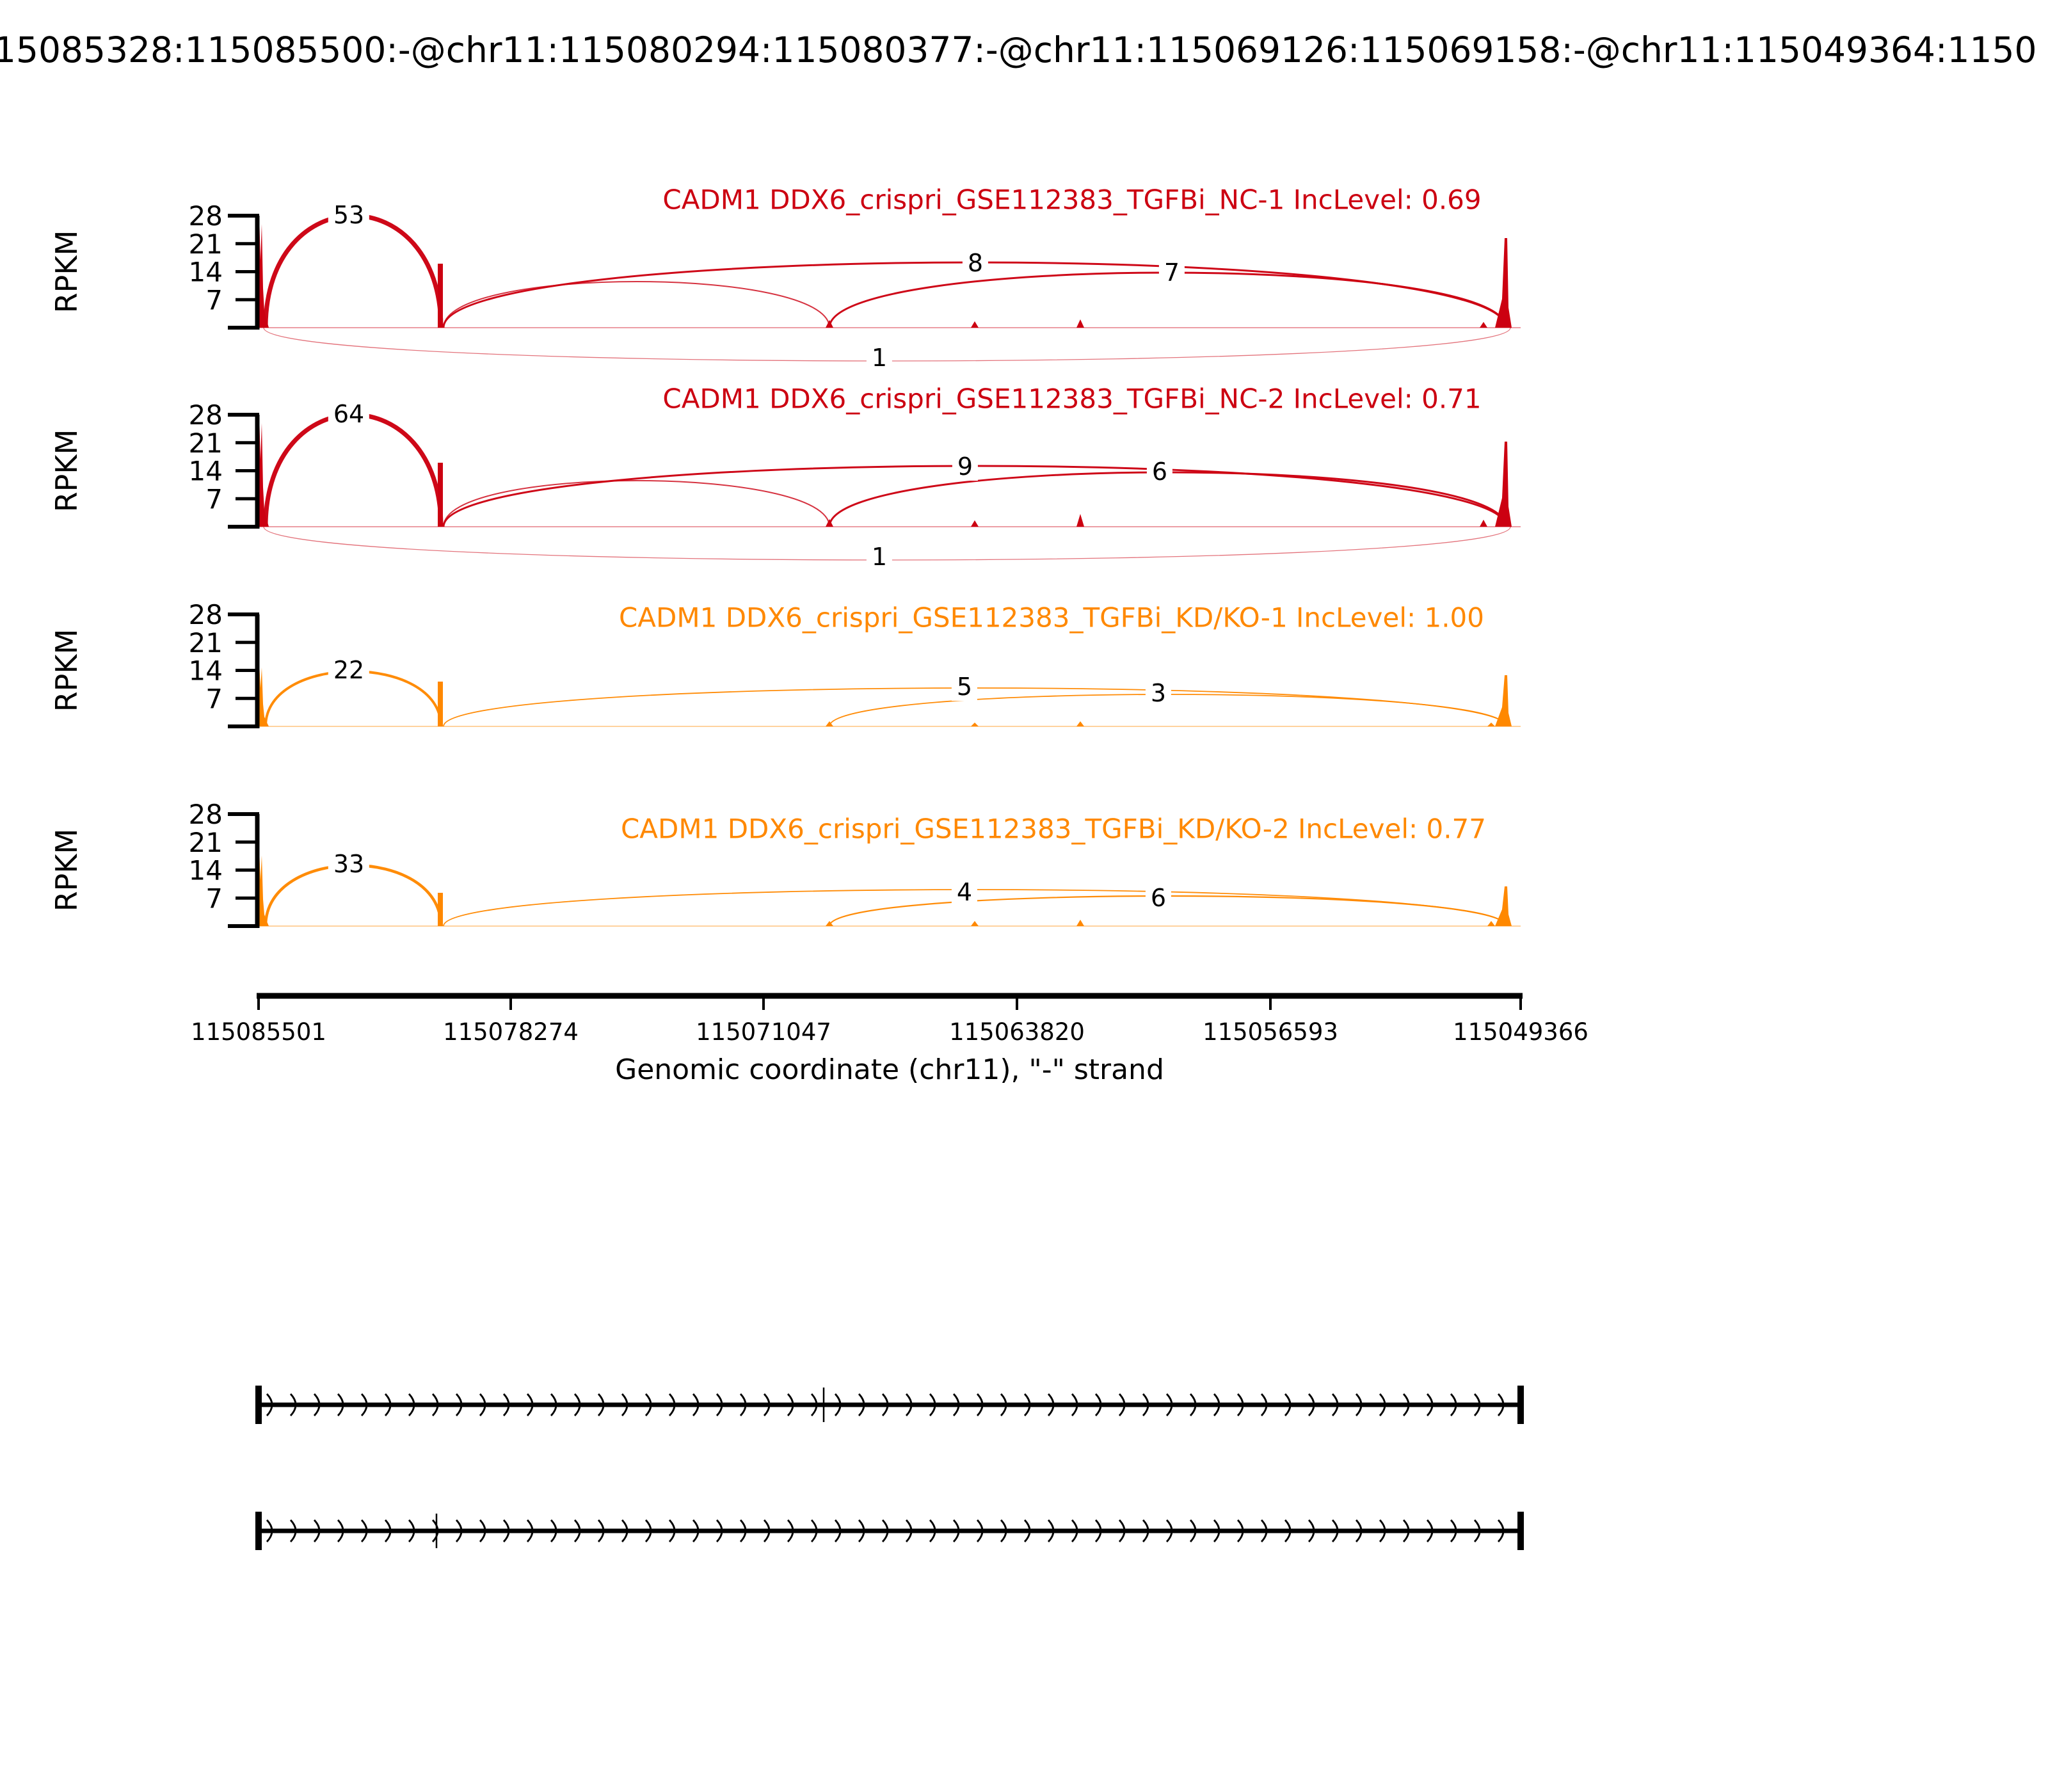 The image size is (2048, 1792). Describe the element at coordinates (965, 467) in the screenshot. I see `junction-count-label: 9` at that location.